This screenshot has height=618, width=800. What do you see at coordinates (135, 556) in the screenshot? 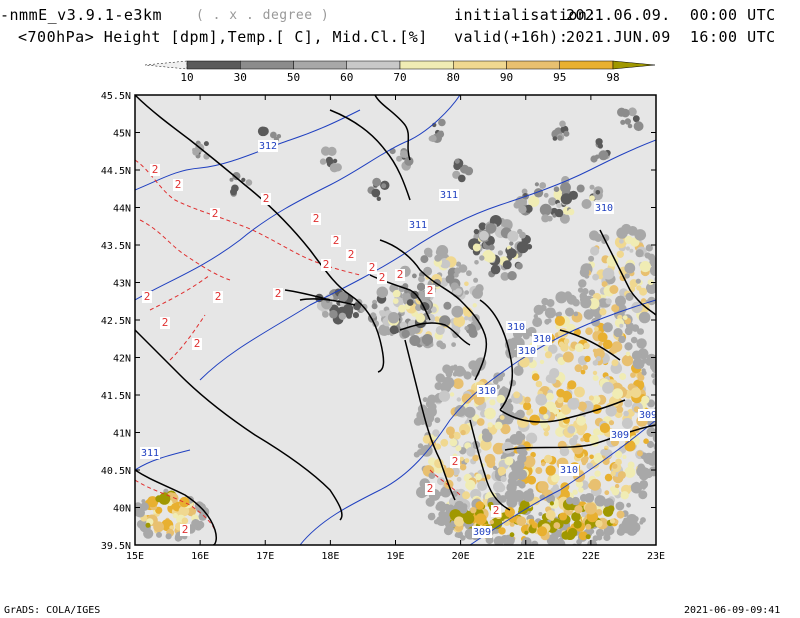
I see `longitude-label: 15E` at bounding box center [135, 556].